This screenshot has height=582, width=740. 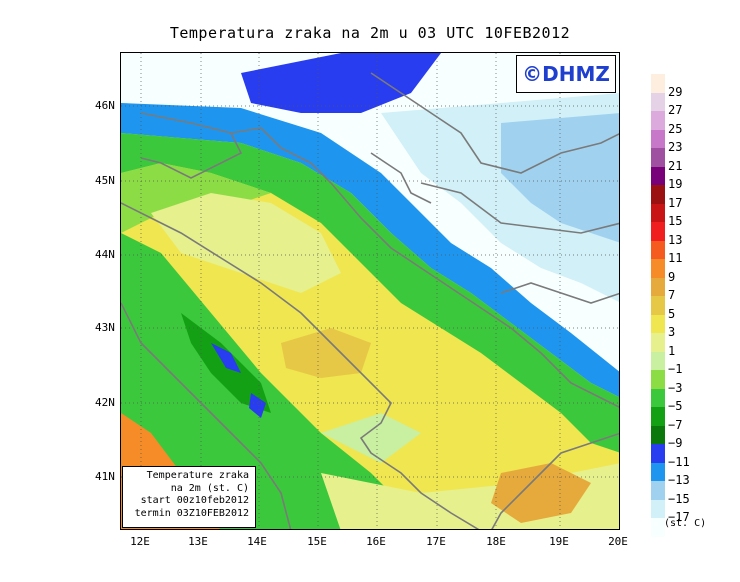 I want to click on field-gargano, so click(x=371, y=438).